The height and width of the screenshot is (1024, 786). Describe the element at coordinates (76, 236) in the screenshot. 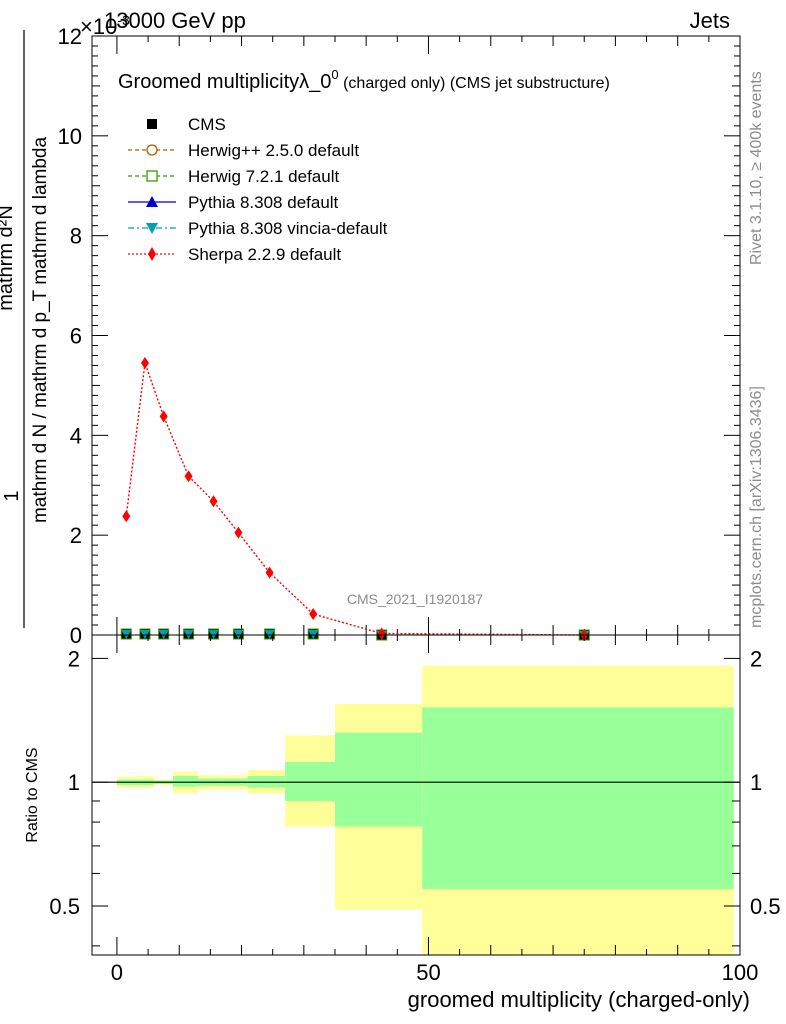

I see `y-tick-label: 8` at that location.